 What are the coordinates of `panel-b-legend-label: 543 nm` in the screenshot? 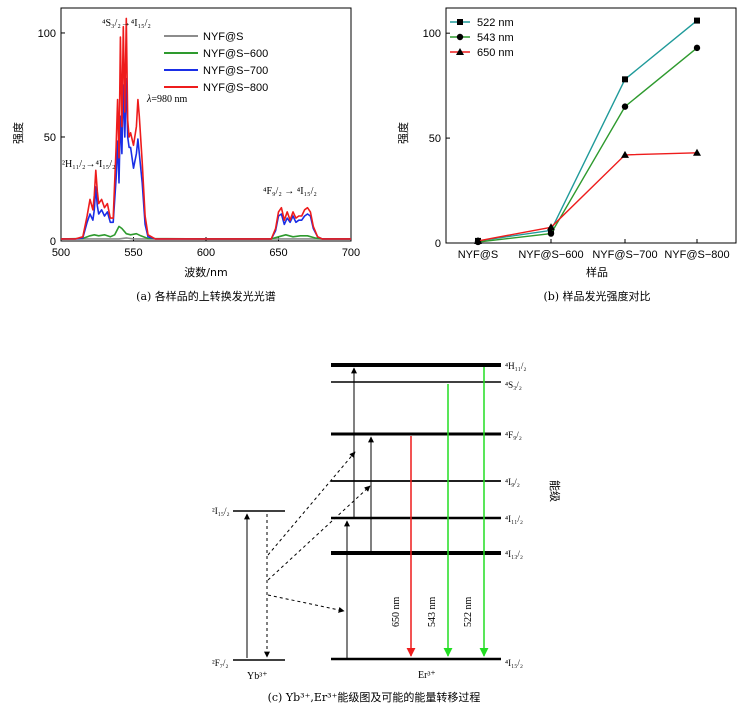 It's located at (495, 38).